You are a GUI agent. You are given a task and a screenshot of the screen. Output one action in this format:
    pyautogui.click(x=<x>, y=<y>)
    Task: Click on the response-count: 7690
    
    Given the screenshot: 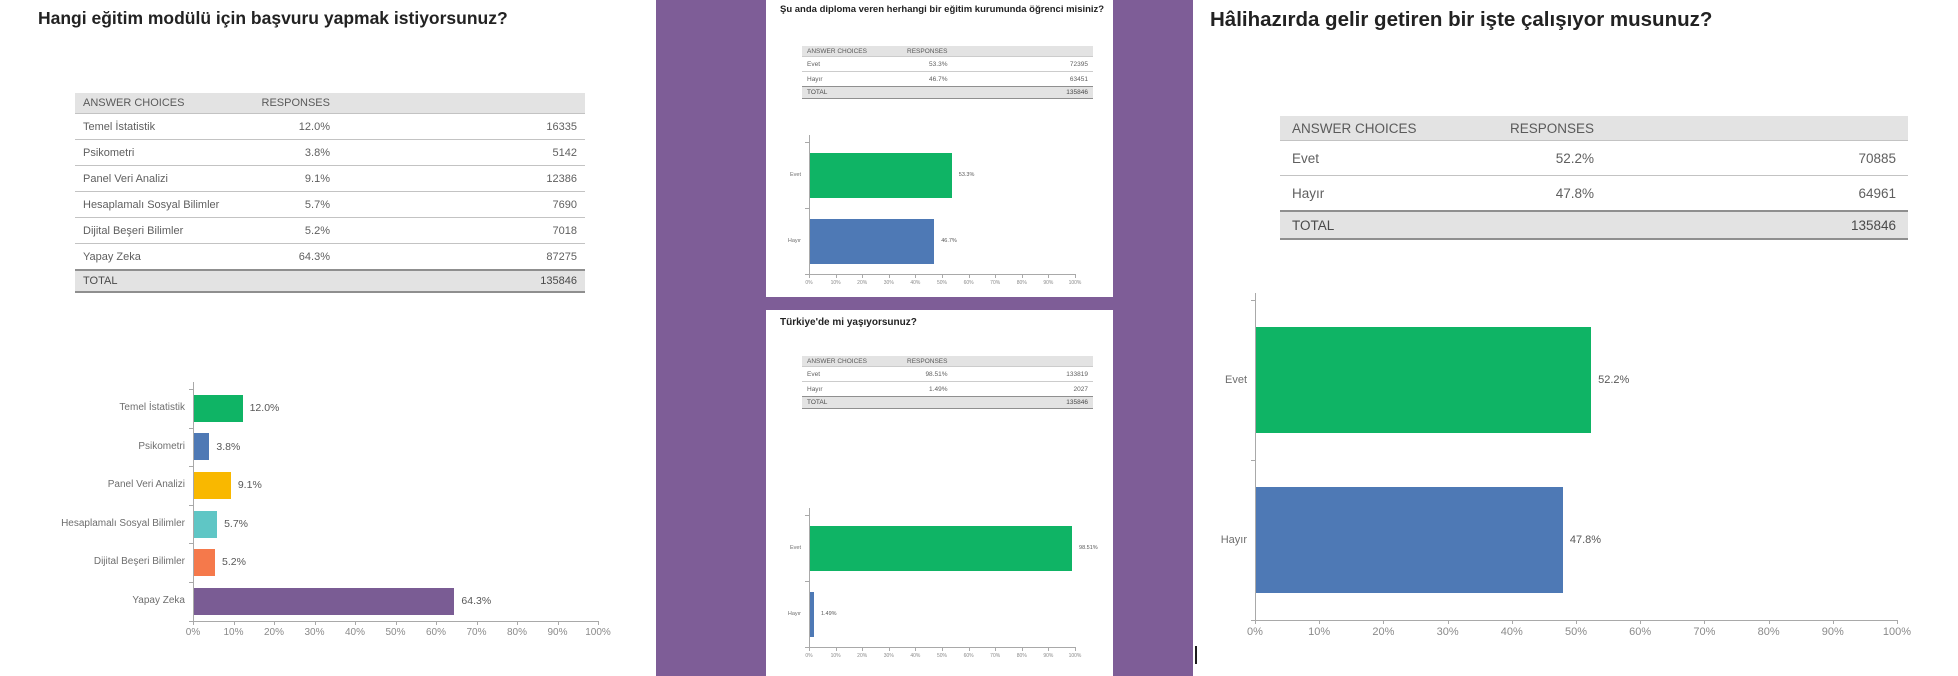 What is the action you would take?
    pyautogui.click(x=564, y=204)
    